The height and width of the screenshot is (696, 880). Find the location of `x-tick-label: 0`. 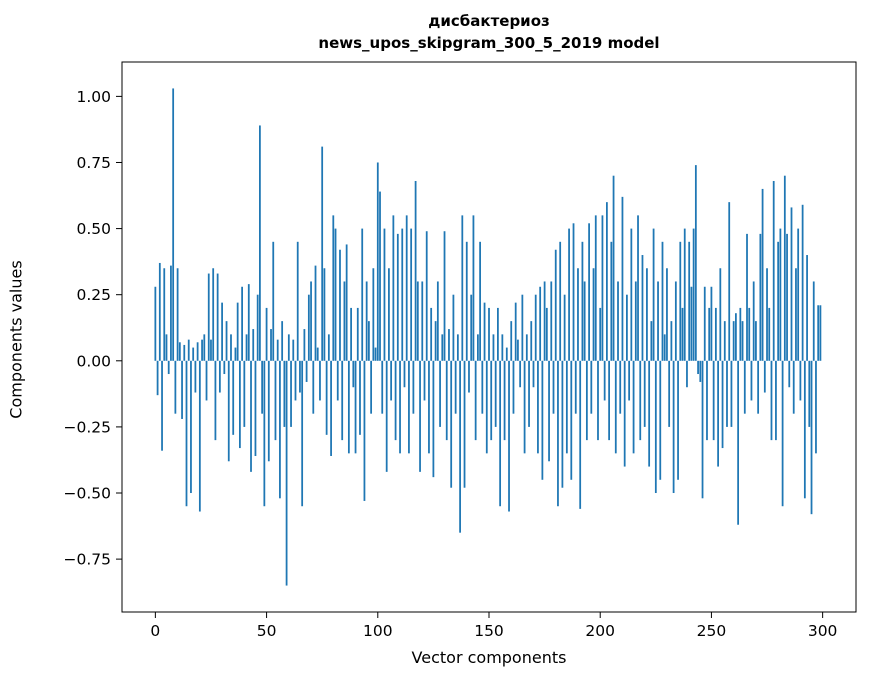

x-tick-label: 0 is located at coordinates (155, 631).